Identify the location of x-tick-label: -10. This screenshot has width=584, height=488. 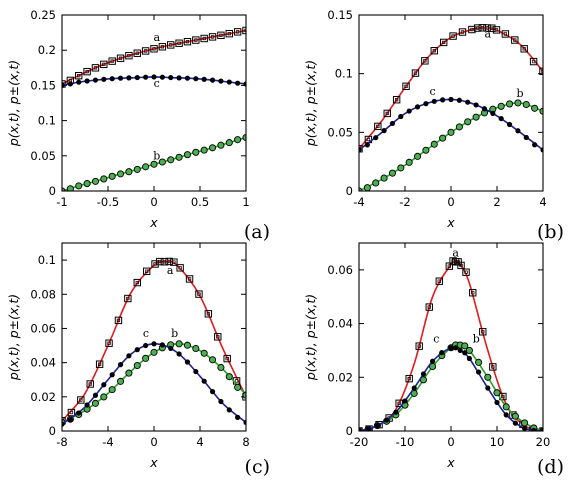
(405, 442).